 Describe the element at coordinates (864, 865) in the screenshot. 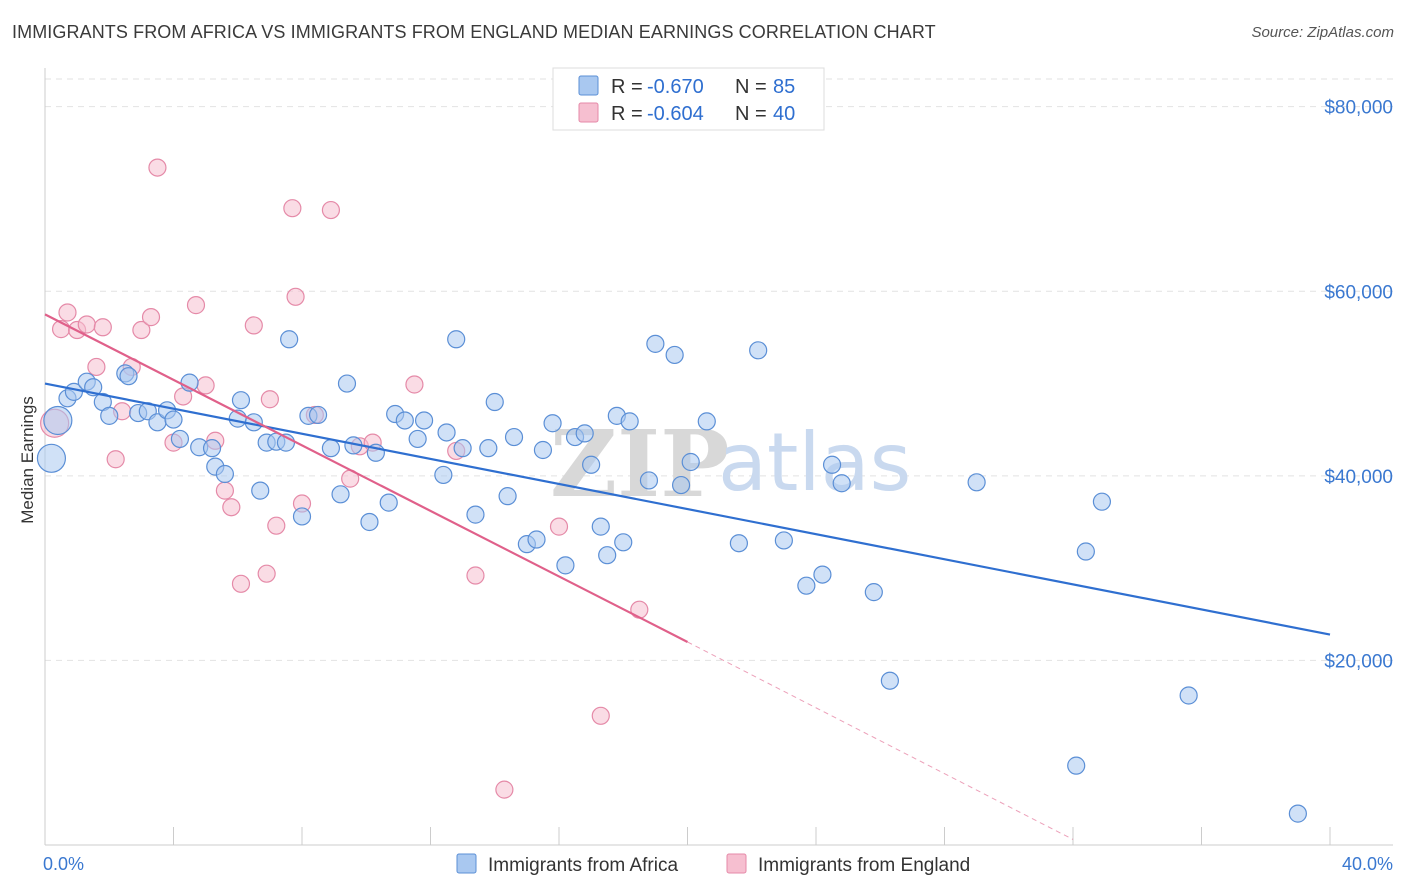

I see `bottom-legend-label-england: Immigrants from England` at that location.